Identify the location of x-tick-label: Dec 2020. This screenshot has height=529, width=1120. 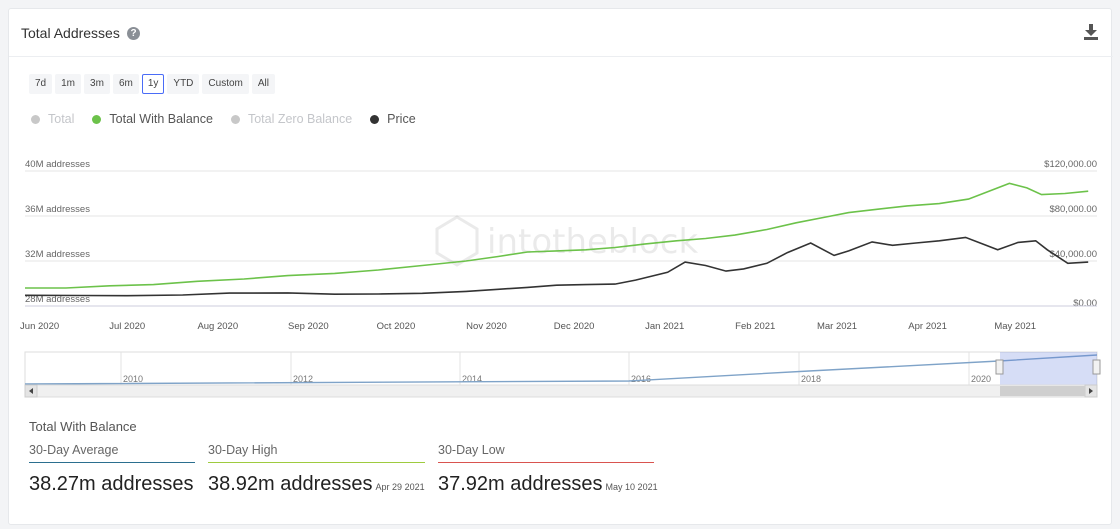
(574, 326).